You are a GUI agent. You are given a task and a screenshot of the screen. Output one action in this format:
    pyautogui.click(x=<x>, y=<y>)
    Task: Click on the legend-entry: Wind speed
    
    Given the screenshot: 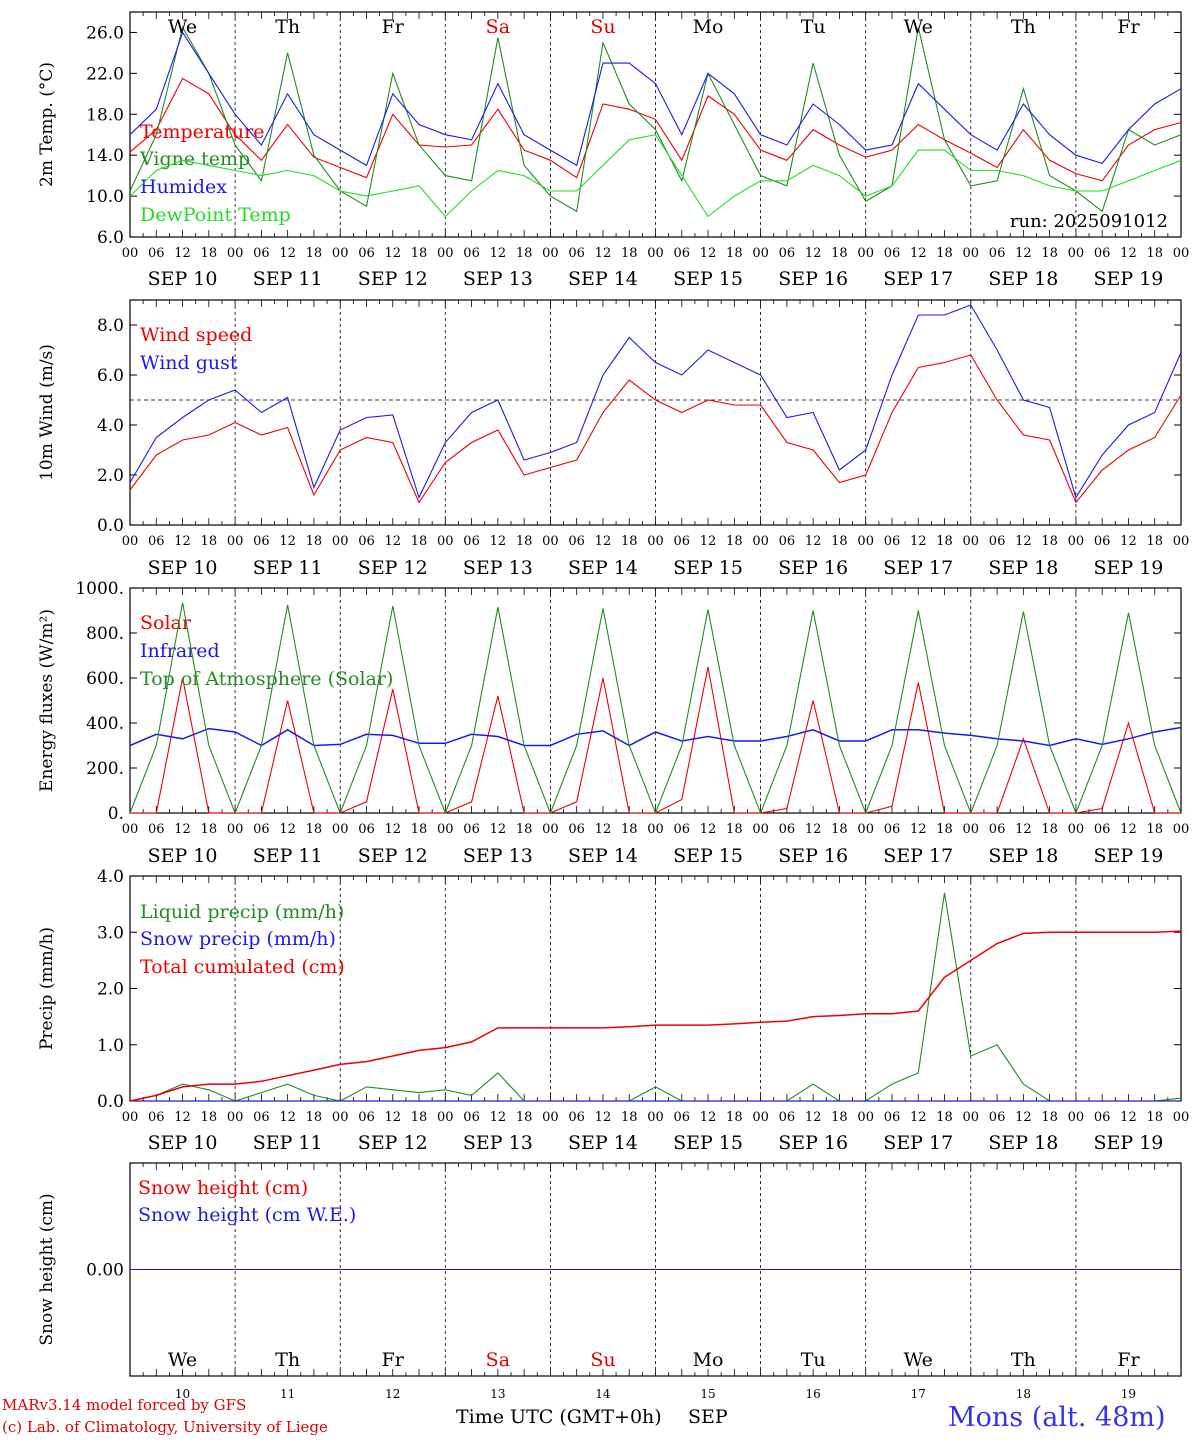 What is the action you would take?
    pyautogui.click(x=196, y=335)
    